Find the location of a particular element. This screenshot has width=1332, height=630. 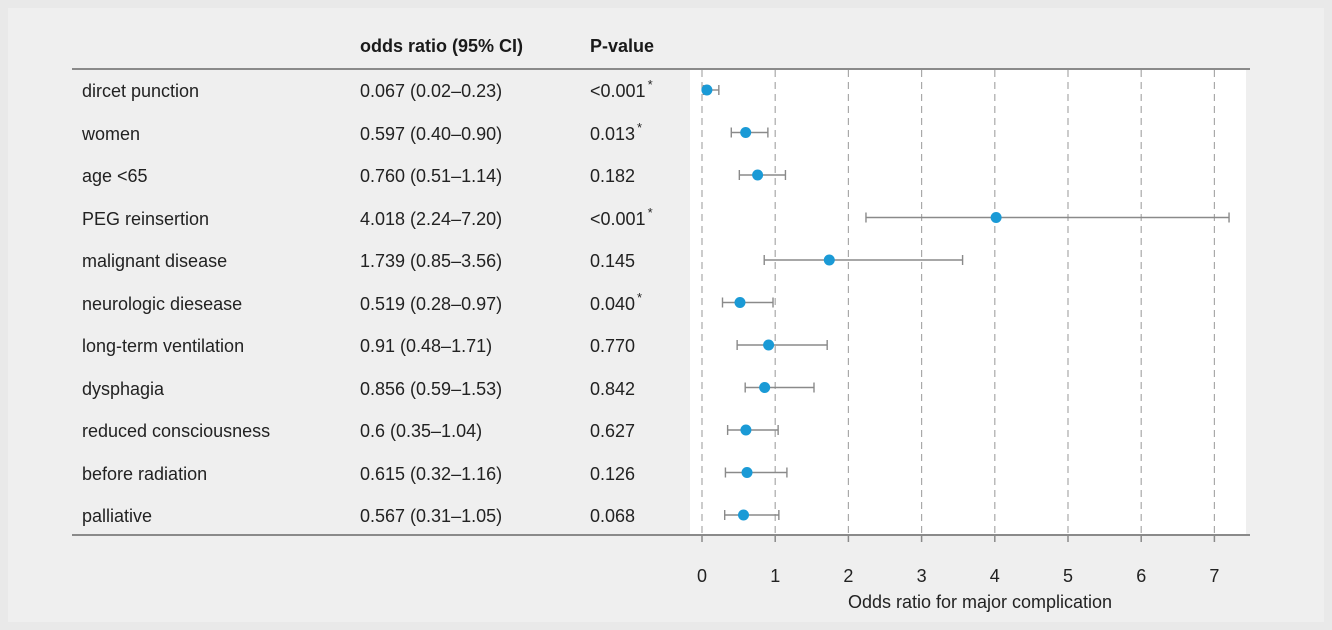

x-tick-label: 5 is located at coordinates (1068, 576).